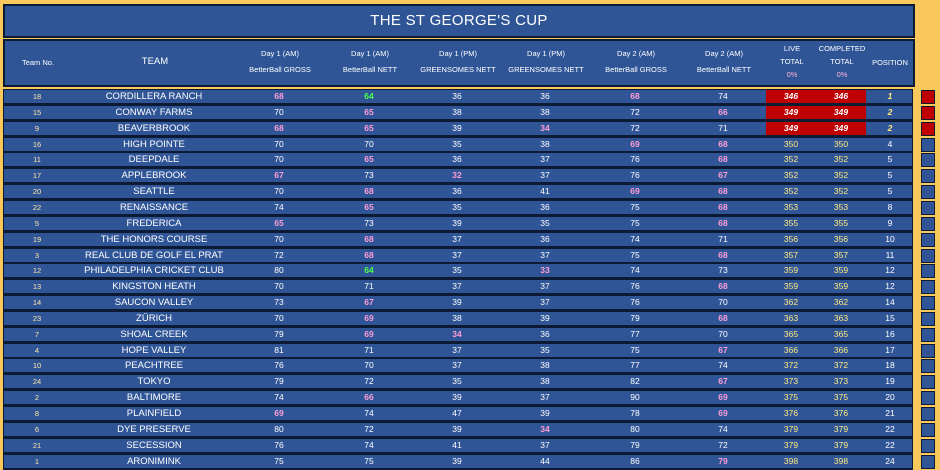 The width and height of the screenshot is (940, 470). I want to click on header-completed-pct: 0%, so click(842, 74).